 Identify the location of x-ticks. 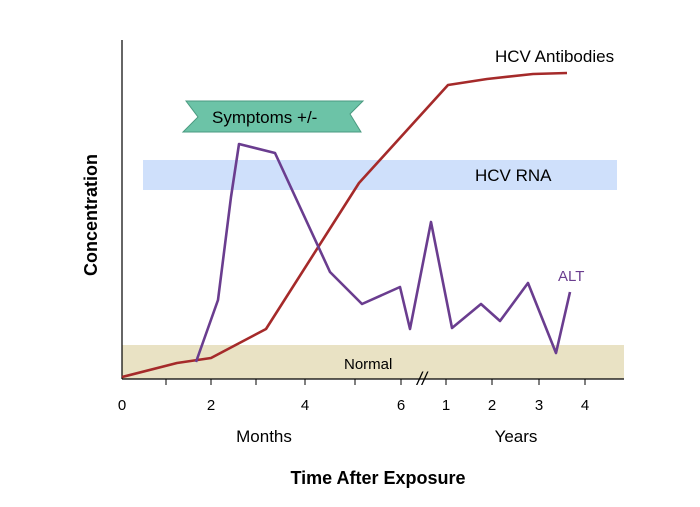
(375, 382).